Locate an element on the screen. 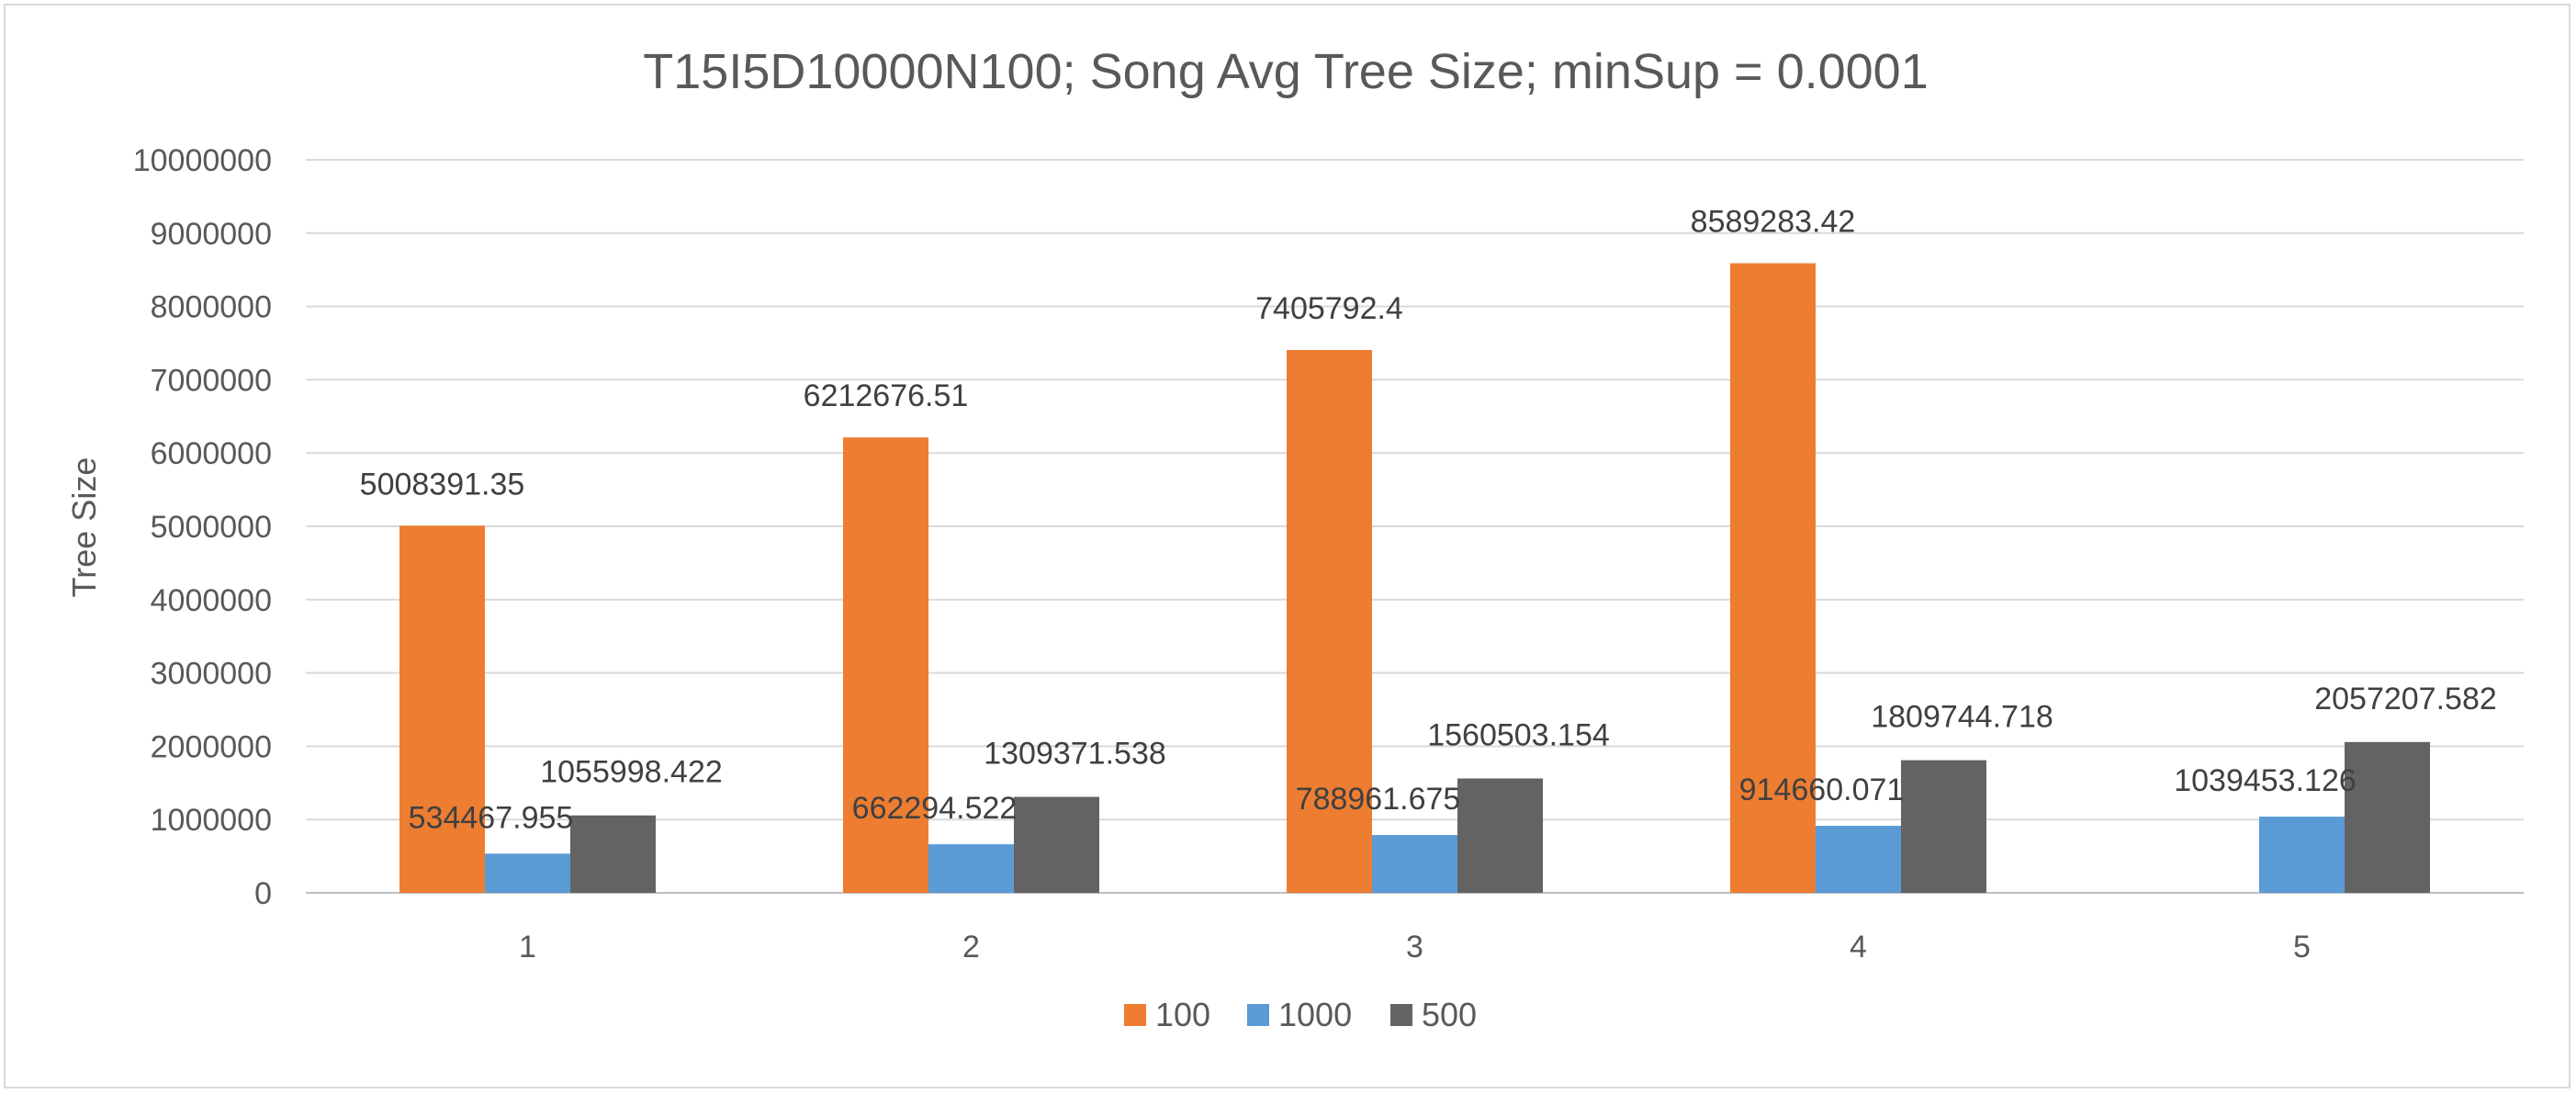 This screenshot has height=1094, width=2576. x-tick-label: 5 is located at coordinates (2302, 947).